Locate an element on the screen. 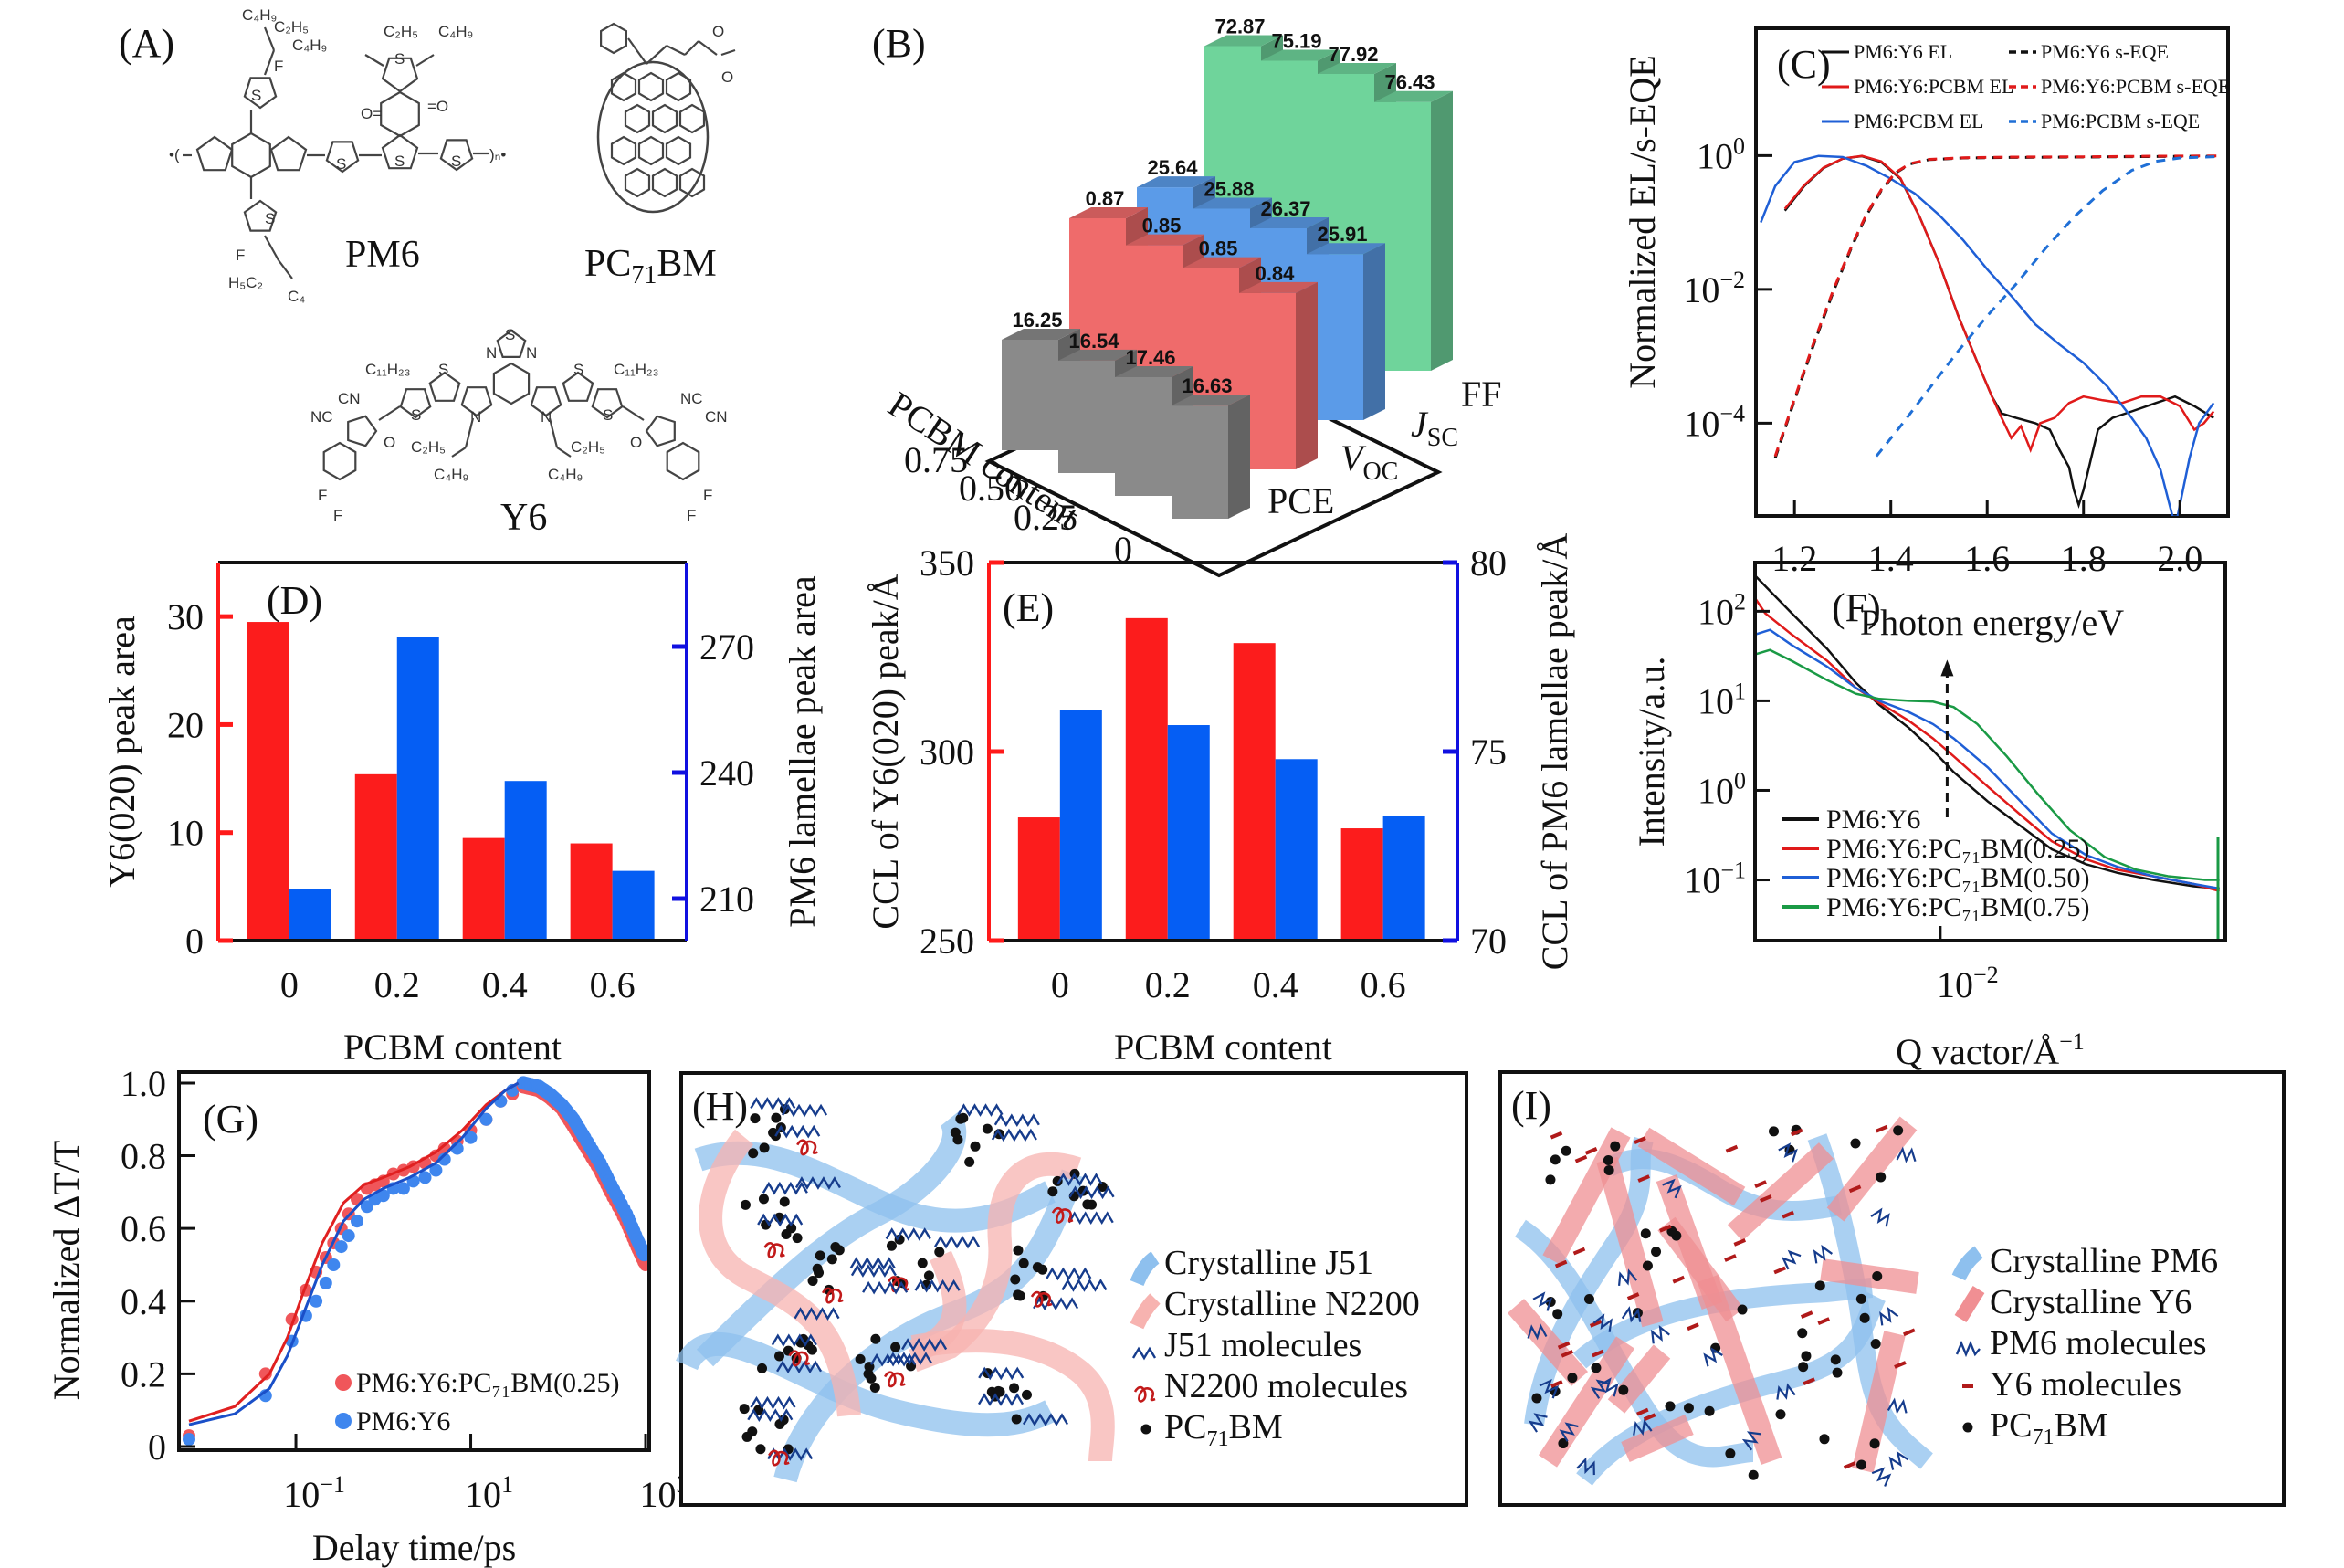  atom-label: C₁₁H₂₃ is located at coordinates (636, 369).